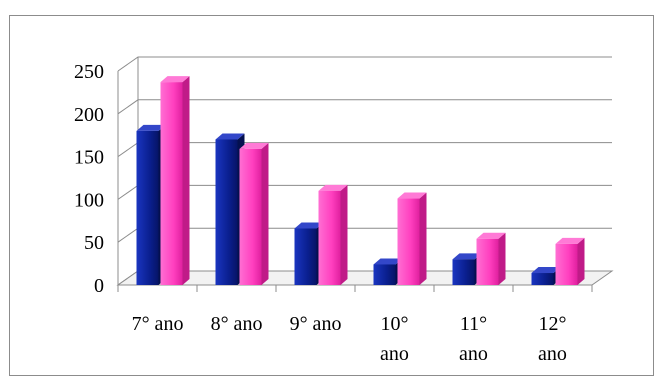 Image resolution: width=659 pixels, height=386 pixels. What do you see at coordinates (89, 200) in the screenshot?
I see `y-tick-label: 100` at bounding box center [89, 200].